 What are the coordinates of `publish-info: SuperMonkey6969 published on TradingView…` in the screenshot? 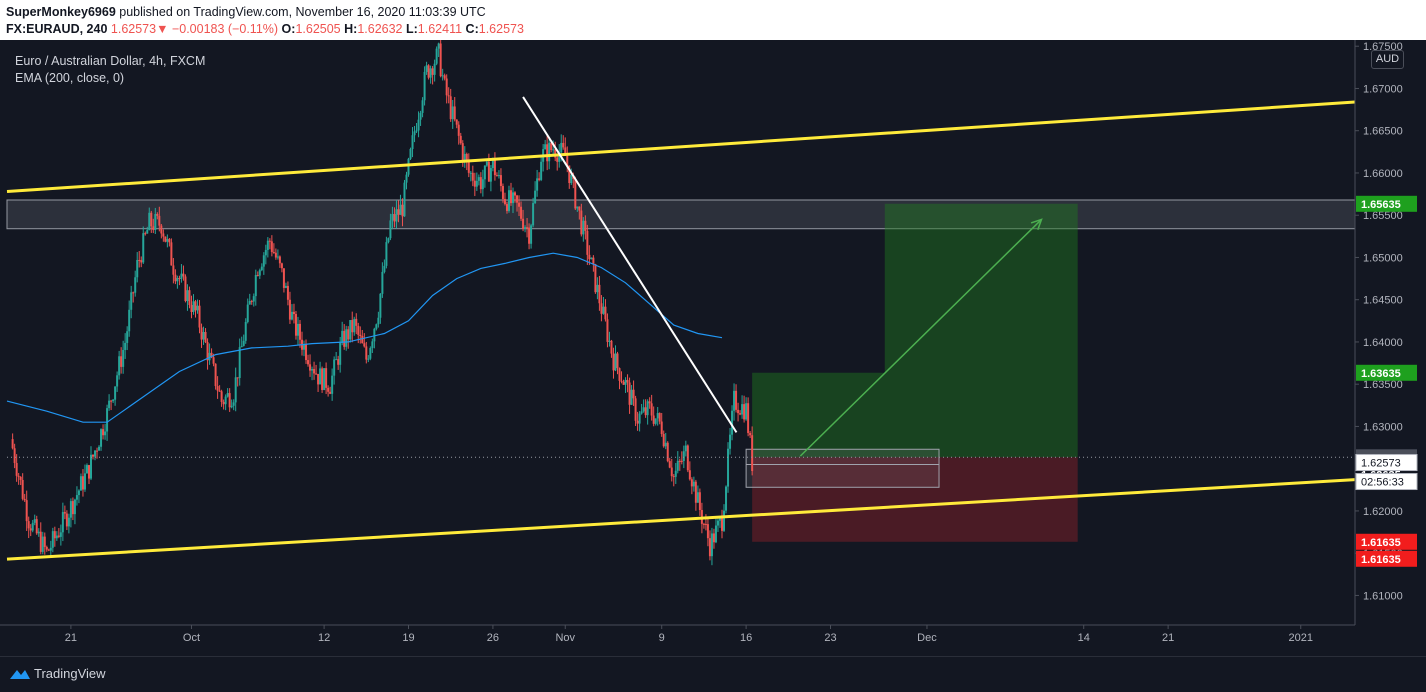 It's located at (246, 12).